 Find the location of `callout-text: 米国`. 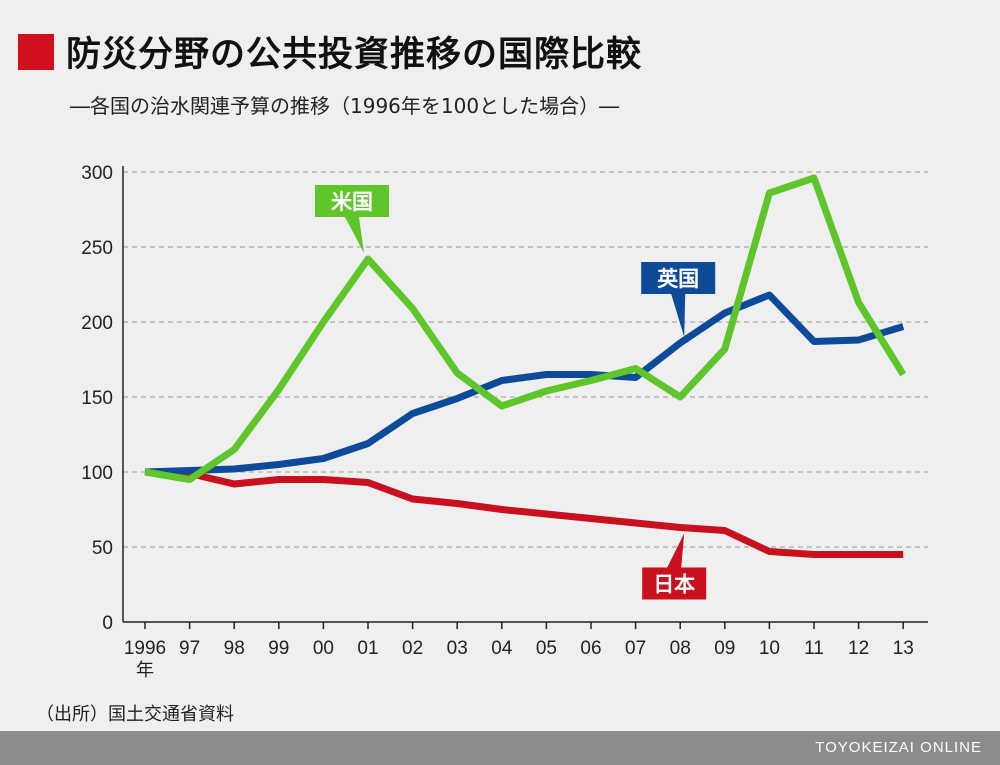

callout-text: 米国 is located at coordinates (352, 202).